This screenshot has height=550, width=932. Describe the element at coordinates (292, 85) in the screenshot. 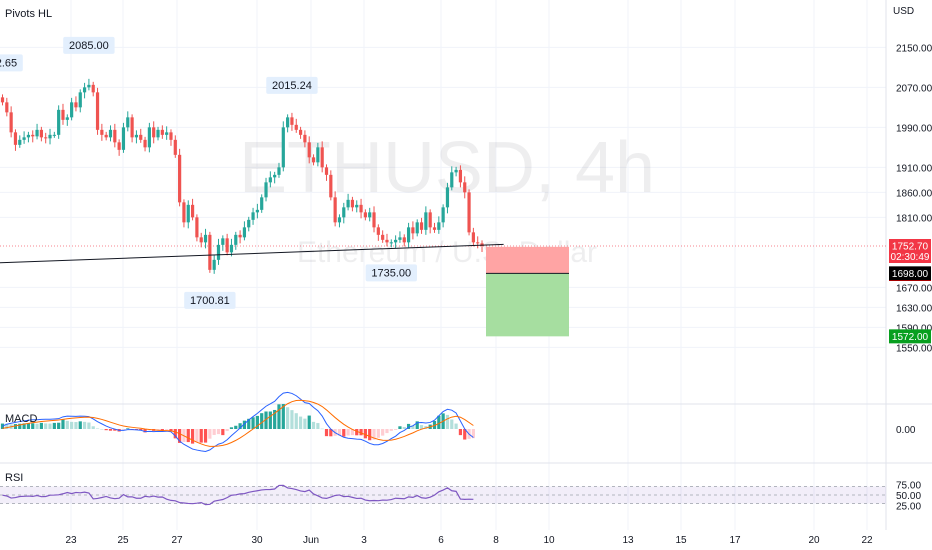

I see `pivot-label: 2015.24` at that location.